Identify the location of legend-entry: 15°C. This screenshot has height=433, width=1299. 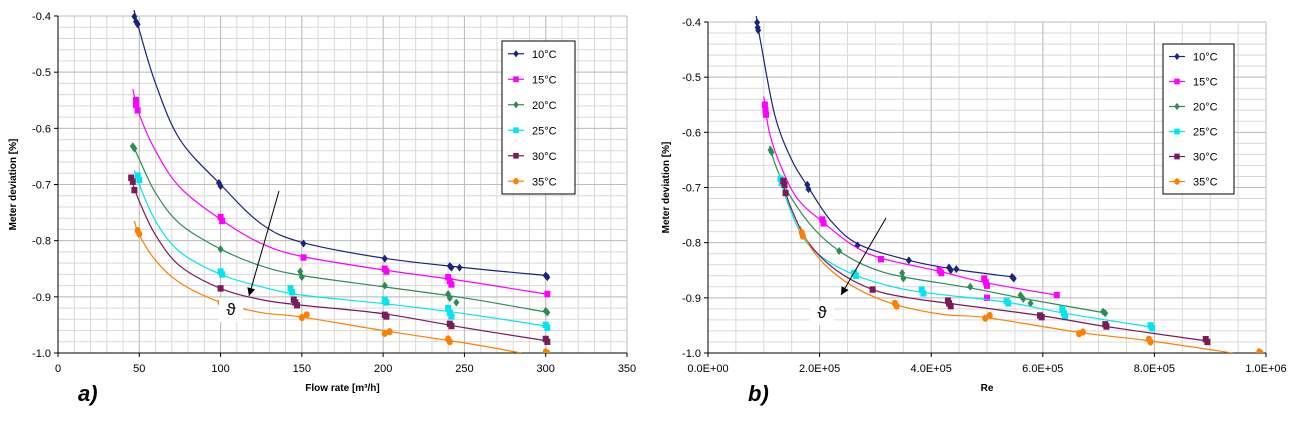
(1193, 83).